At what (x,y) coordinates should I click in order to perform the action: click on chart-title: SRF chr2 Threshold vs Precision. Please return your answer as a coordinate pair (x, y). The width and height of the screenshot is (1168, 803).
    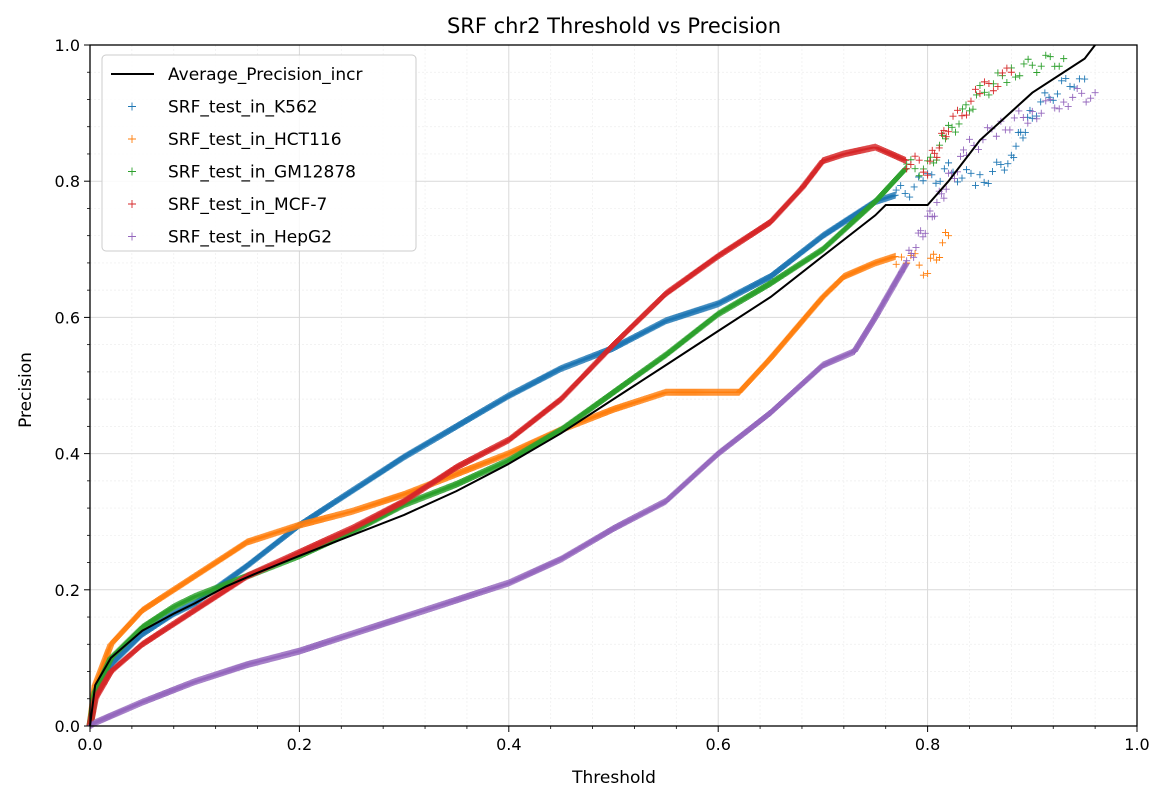
    Looking at the image, I should click on (614, 26).